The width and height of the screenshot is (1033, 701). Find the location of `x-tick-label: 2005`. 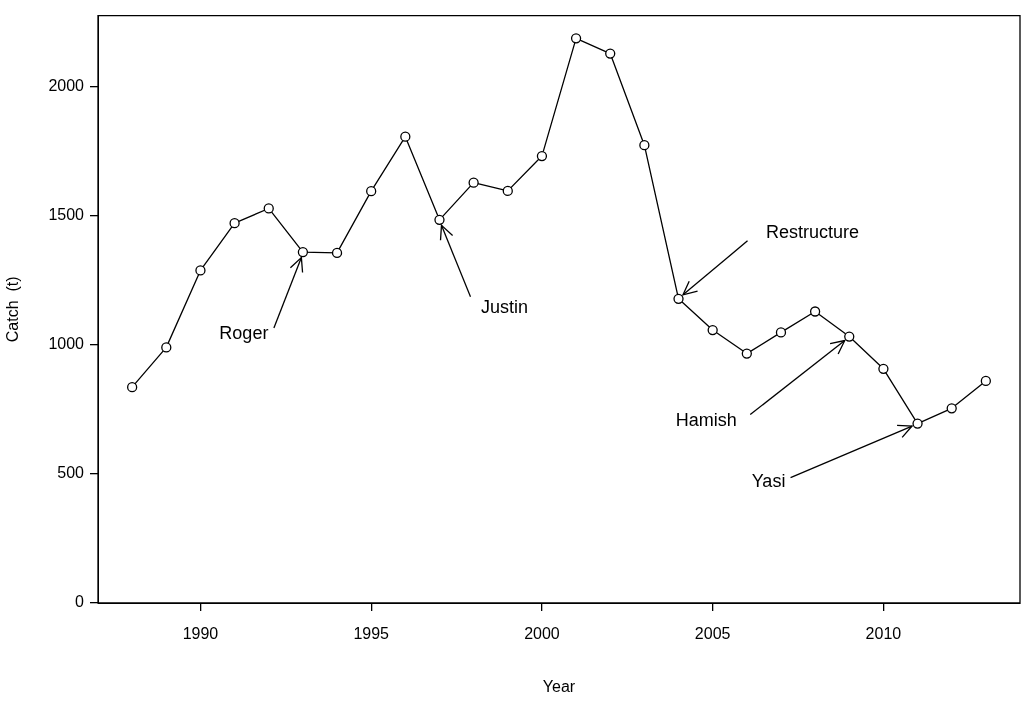

x-tick-label: 2005 is located at coordinates (712, 634).